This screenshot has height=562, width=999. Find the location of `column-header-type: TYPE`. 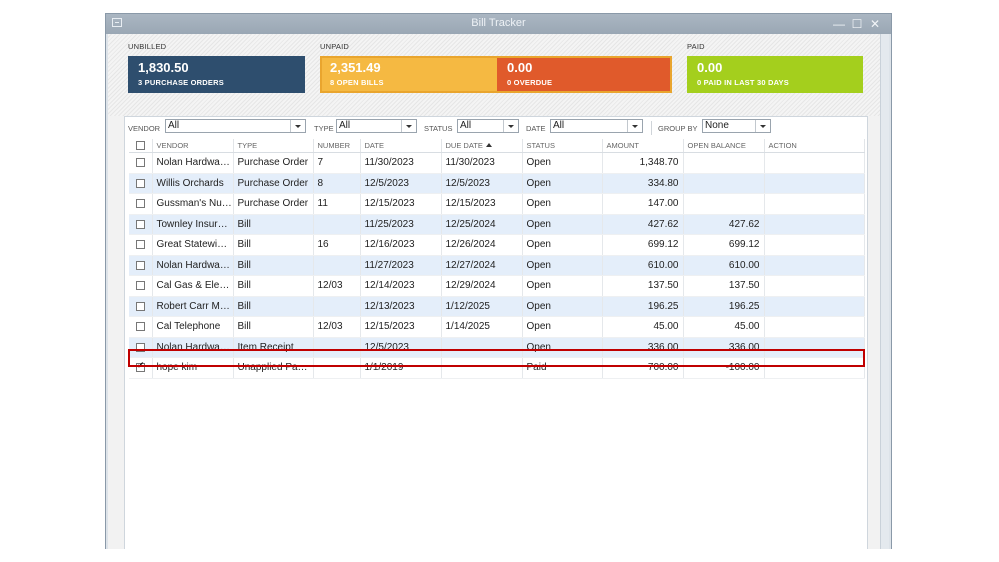

column-header-type: TYPE is located at coordinates (273, 146).